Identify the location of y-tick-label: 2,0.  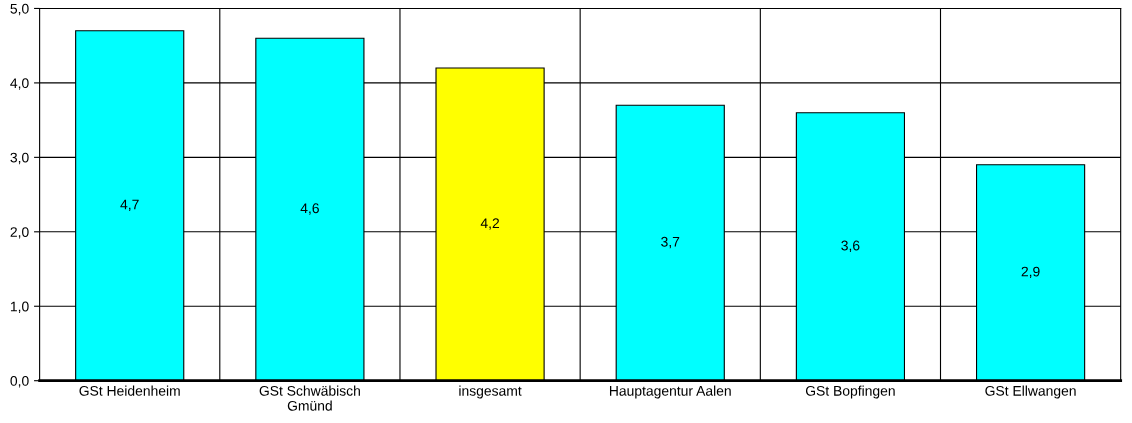
(19, 233).